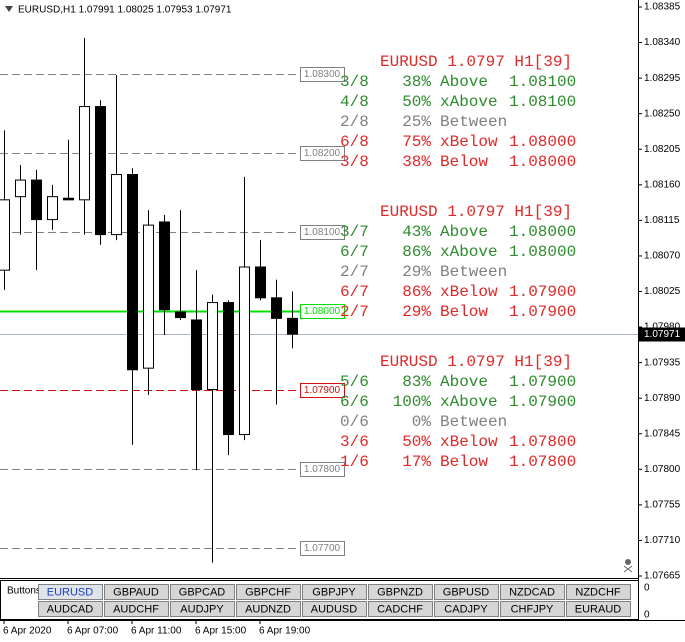 This screenshot has height=642, width=685. I want to click on symbol-button-label: GBPUSD, so click(466, 592).